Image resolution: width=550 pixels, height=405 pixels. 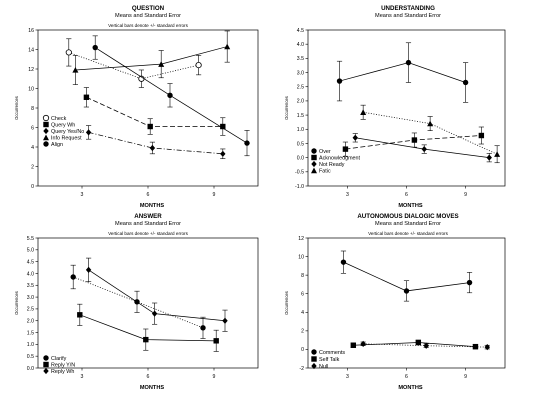 I want to click on series-over, so click(x=402, y=72).